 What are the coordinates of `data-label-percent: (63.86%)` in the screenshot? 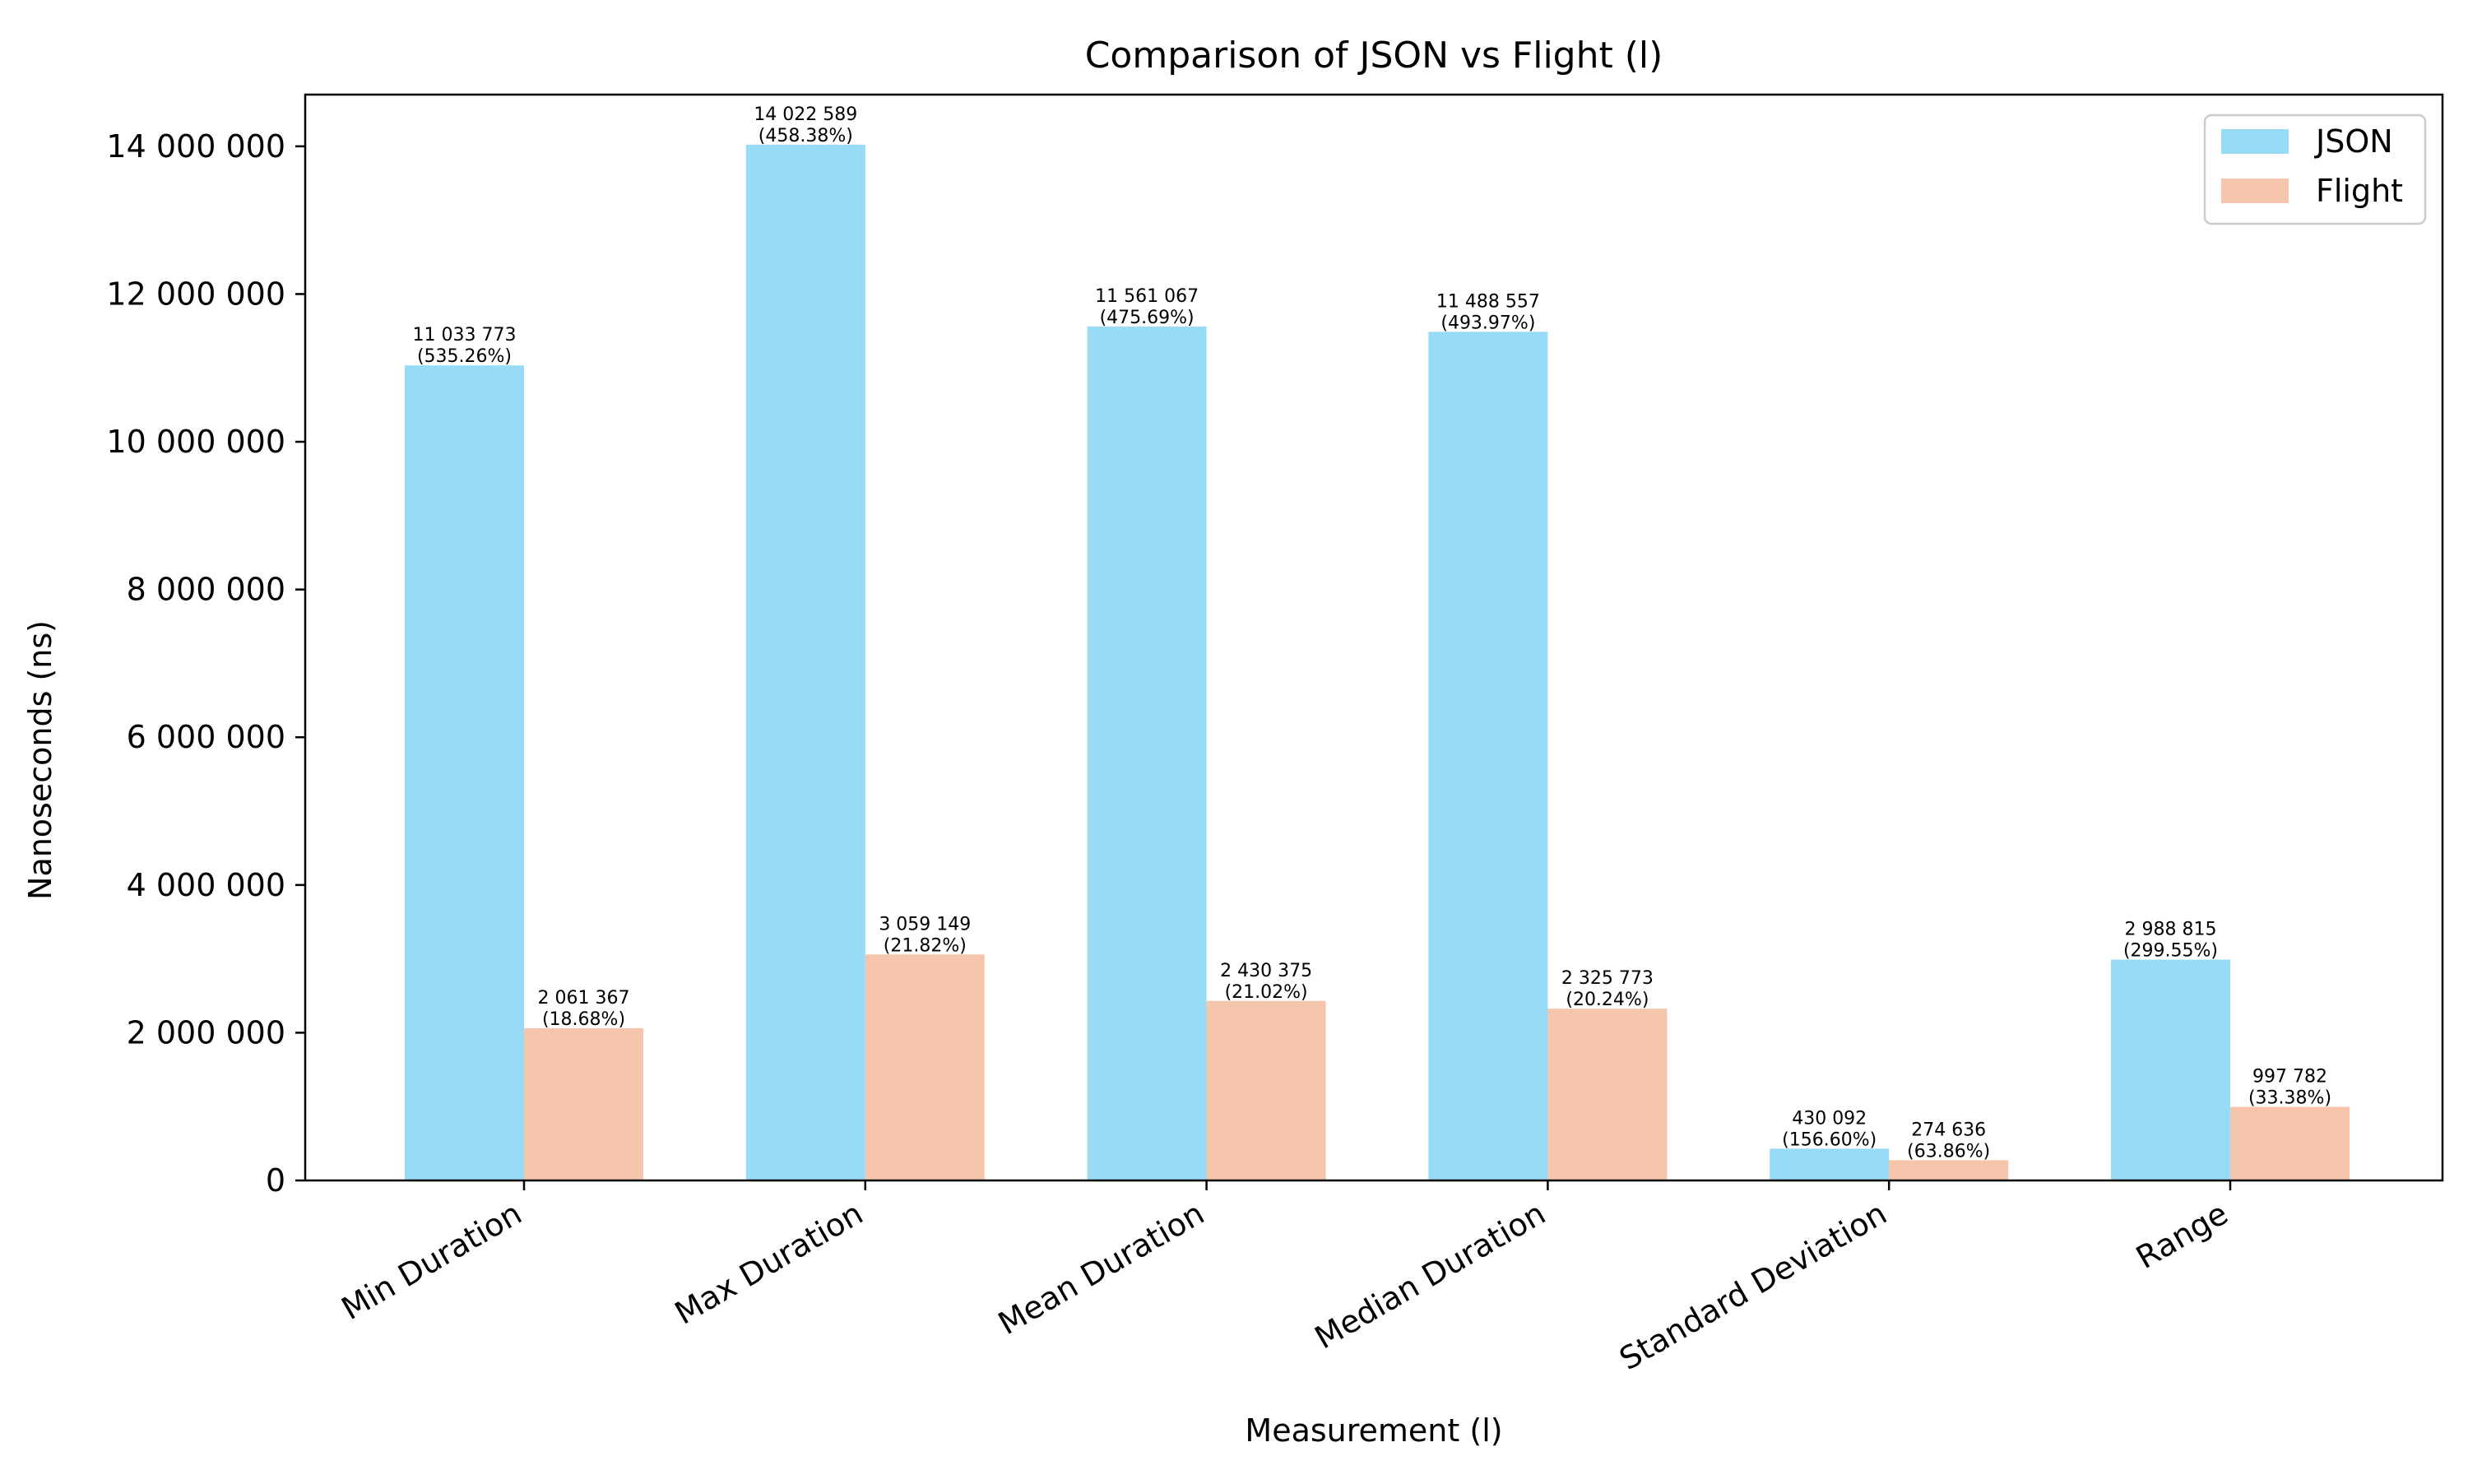 It's located at (1948, 1151).